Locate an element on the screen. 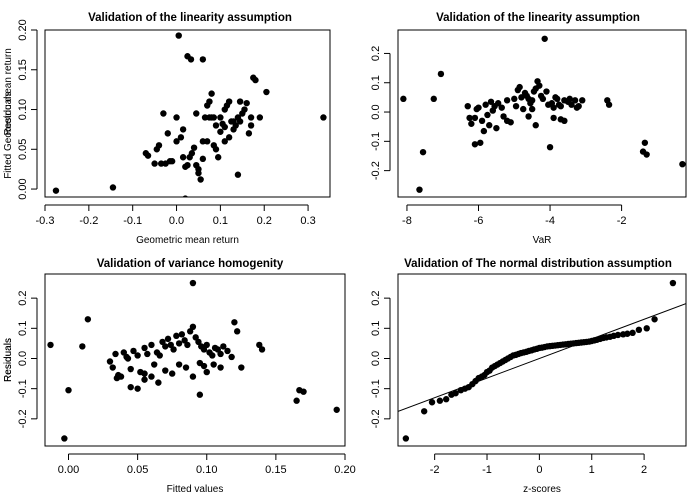 This screenshot has width=700, height=492. chart-3-x-tick-label: 0.15 is located at coordinates (275, 470).